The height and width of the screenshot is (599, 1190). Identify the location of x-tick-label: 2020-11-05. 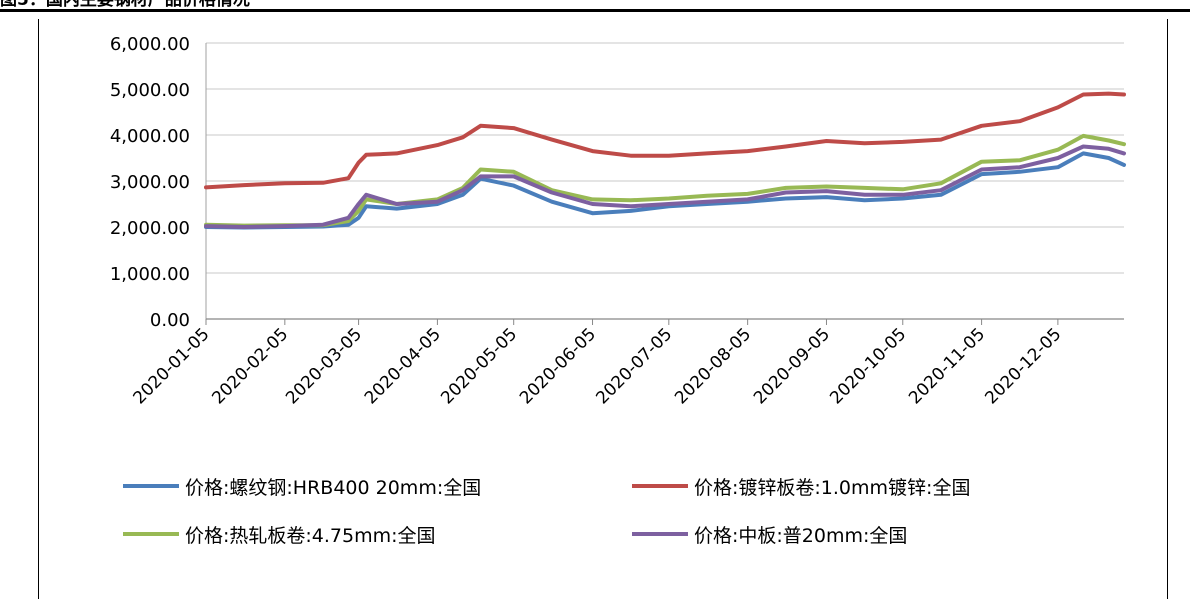
(947, 366).